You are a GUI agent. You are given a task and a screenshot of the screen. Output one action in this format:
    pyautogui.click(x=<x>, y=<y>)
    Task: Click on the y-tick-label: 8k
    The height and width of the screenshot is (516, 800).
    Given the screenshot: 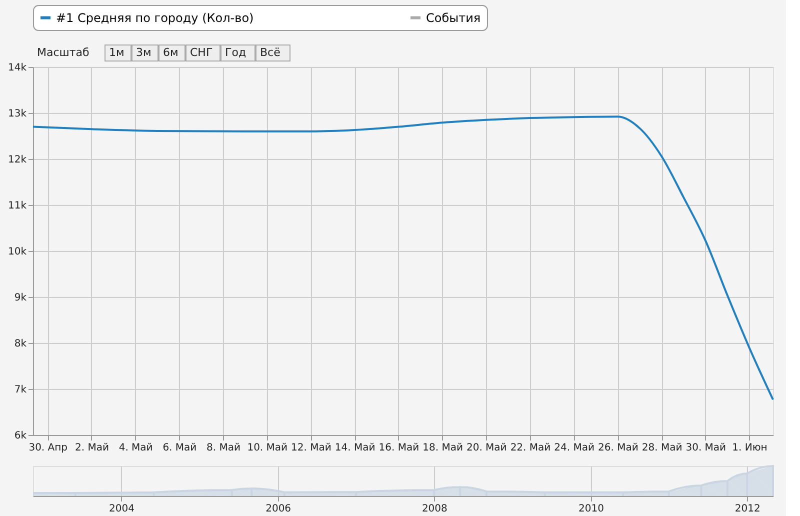 What is the action you would take?
    pyautogui.click(x=20, y=344)
    